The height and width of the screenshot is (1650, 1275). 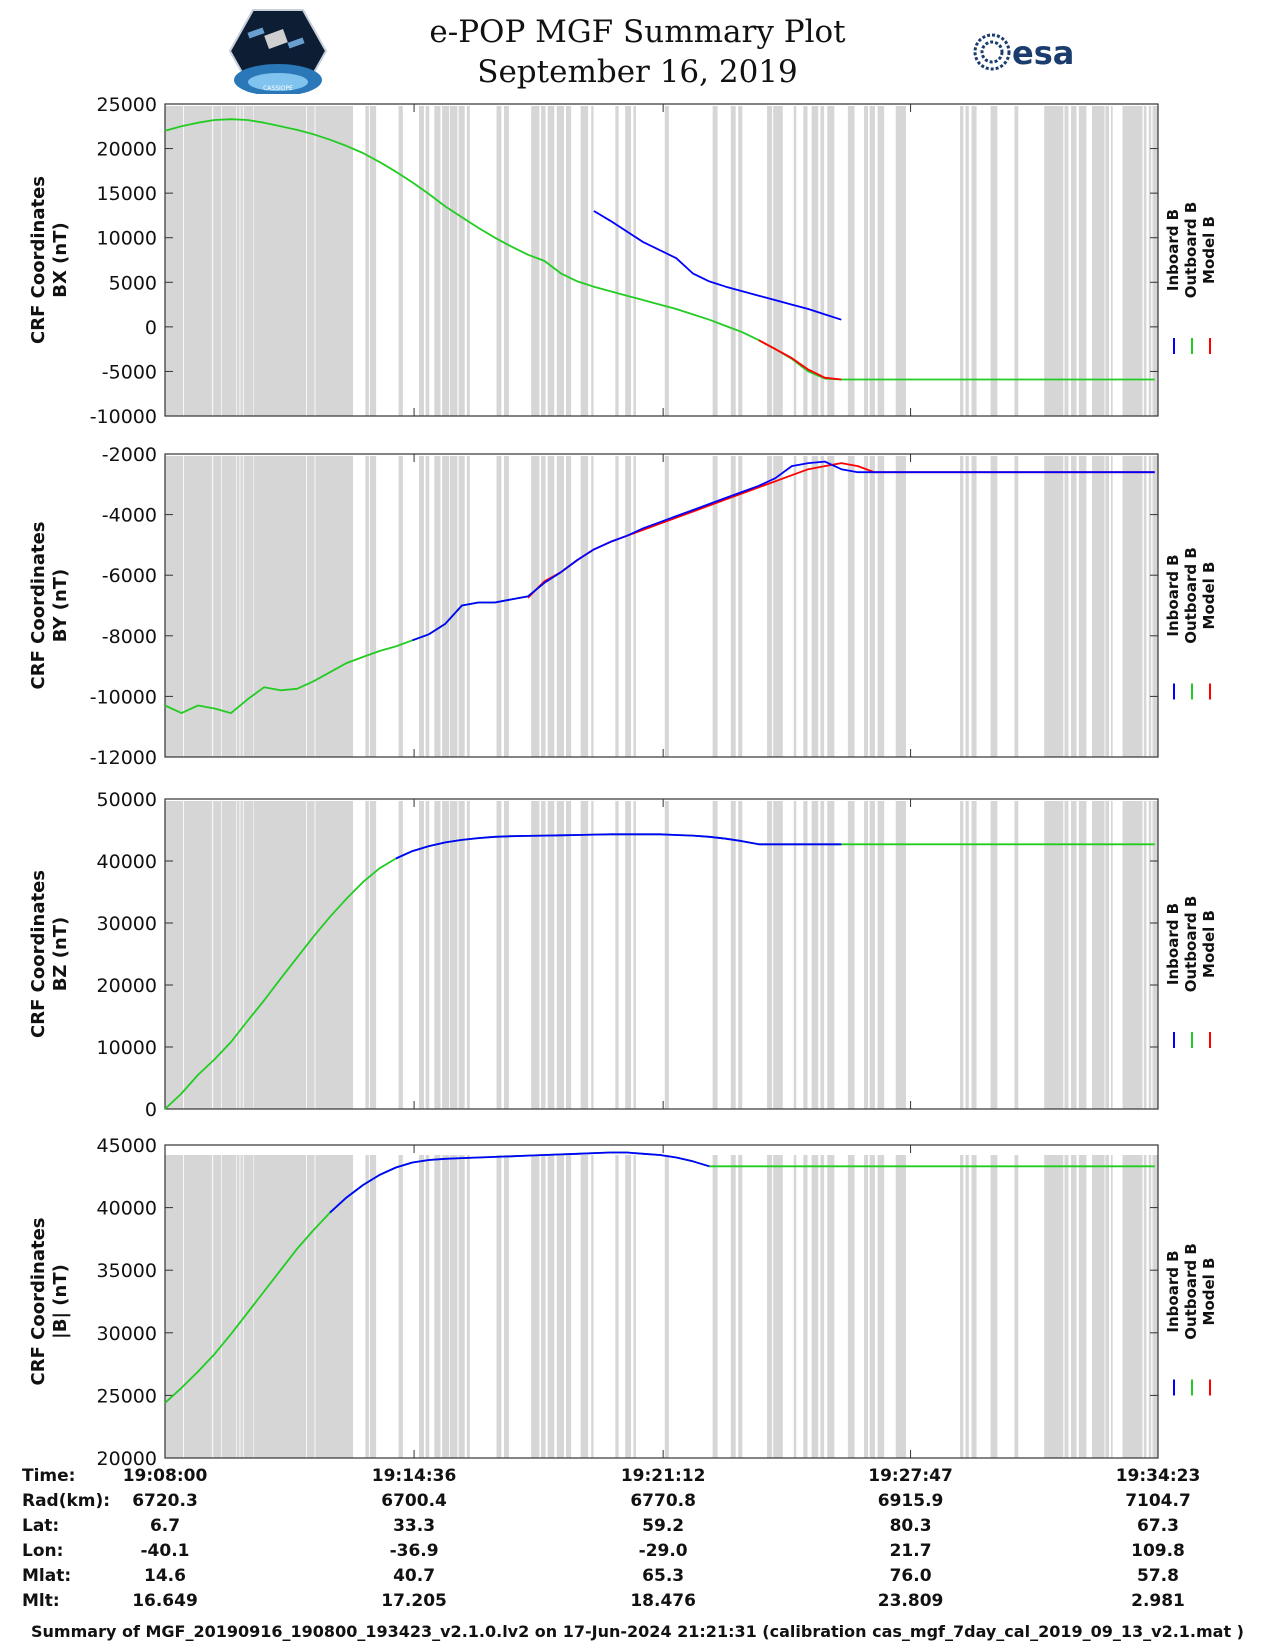 I want to click on plot-date: September 16, 2019, so click(x=637, y=72).